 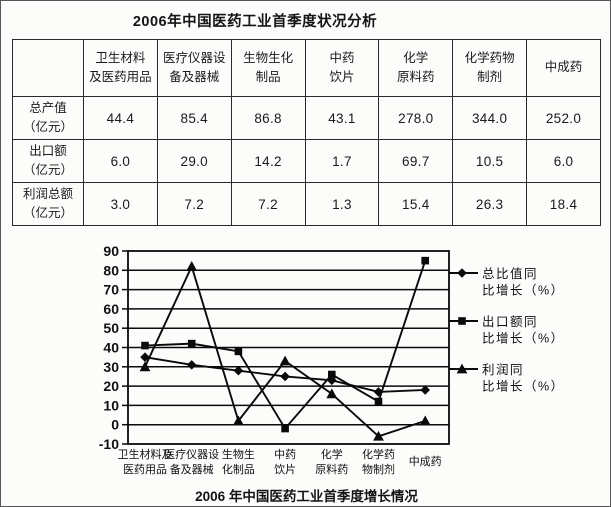 What do you see at coordinates (306, 496) in the screenshot?
I see `chart-caption: 2006 年中国医药工业首季度增长情况` at bounding box center [306, 496].